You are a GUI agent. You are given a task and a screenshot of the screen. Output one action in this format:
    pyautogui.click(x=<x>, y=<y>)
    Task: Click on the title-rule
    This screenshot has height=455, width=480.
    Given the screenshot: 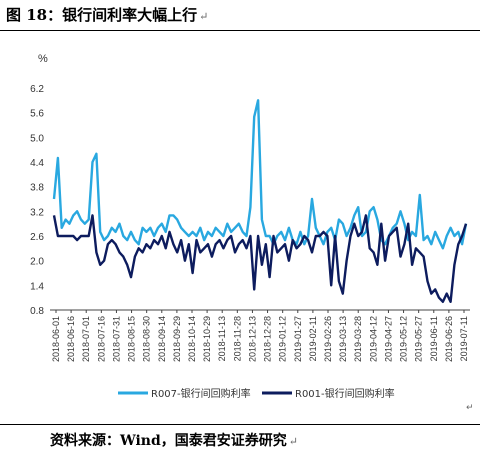 What is the action you would take?
    pyautogui.click(x=240, y=30)
    